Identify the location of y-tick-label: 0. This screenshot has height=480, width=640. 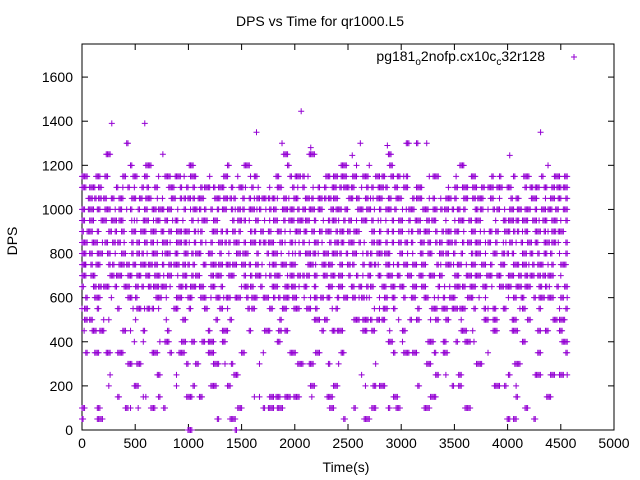
(69, 430).